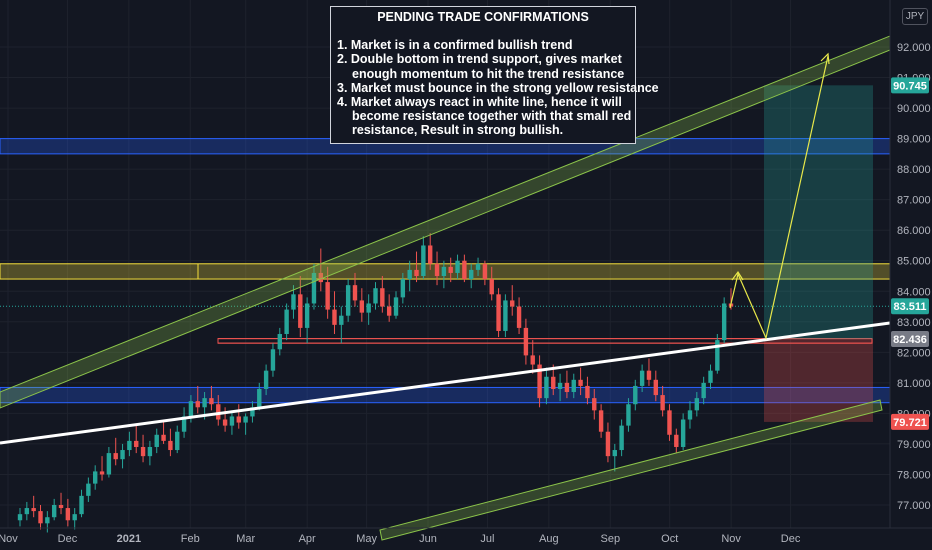 This screenshot has height=550, width=932. I want to click on price-tick-label: 92.000, so click(914, 48).